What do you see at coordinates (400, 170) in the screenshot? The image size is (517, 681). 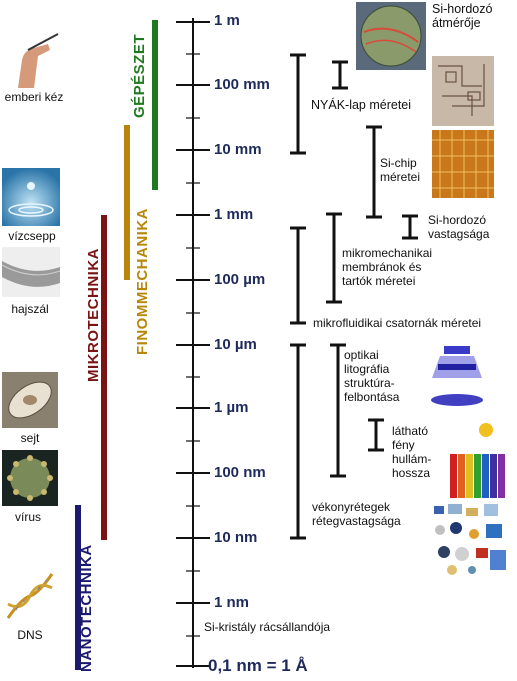 I see `range-label-chip: Si-chip méretei` at bounding box center [400, 170].